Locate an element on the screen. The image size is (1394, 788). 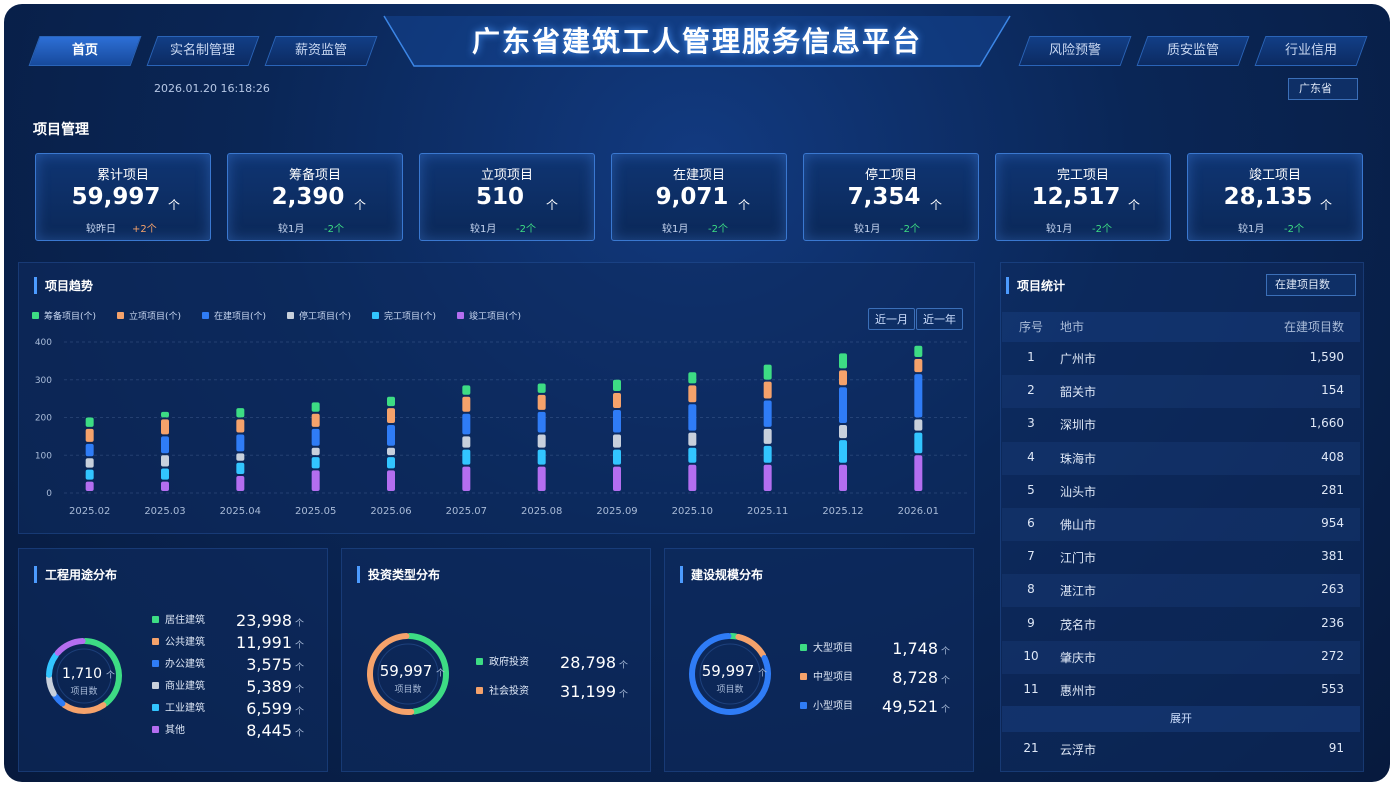
table-cell: 江门市 is located at coordinates (1078, 558).